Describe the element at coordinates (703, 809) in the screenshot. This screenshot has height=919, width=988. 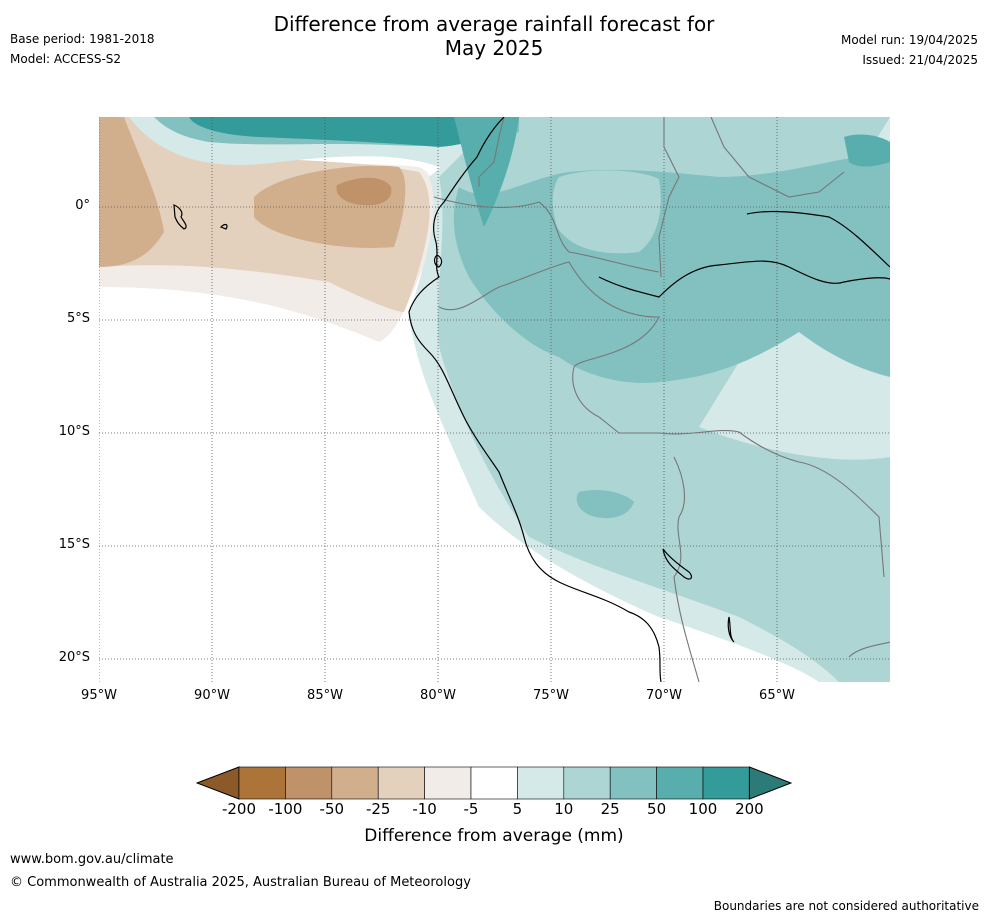
I see `colorbar-tick-label: 100` at that location.